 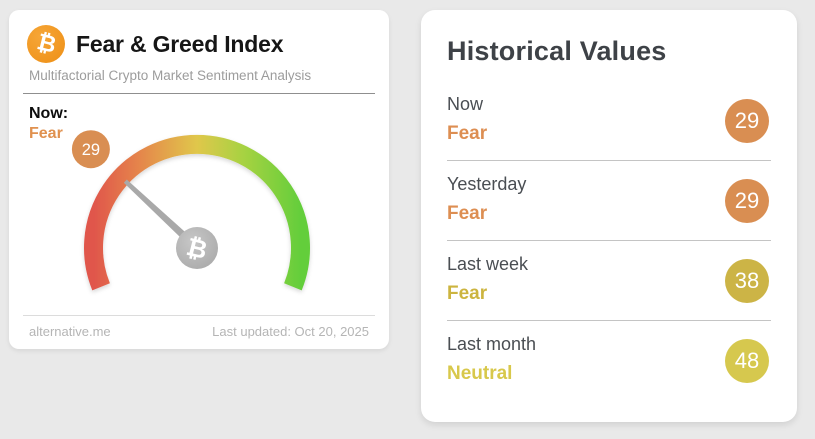 I want to click on gauge-value-badge: 29, so click(x=90, y=149).